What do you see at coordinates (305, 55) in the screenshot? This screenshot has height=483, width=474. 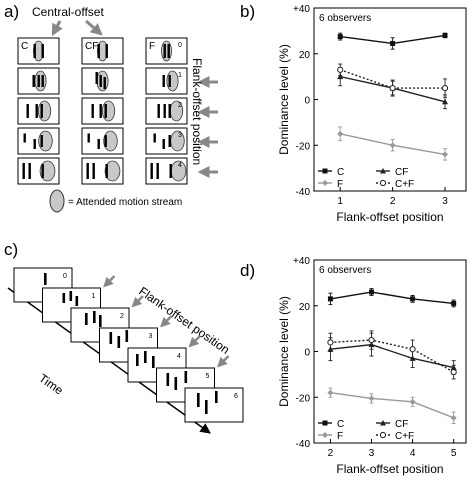 I see `y-tick-label: 20` at bounding box center [305, 55].